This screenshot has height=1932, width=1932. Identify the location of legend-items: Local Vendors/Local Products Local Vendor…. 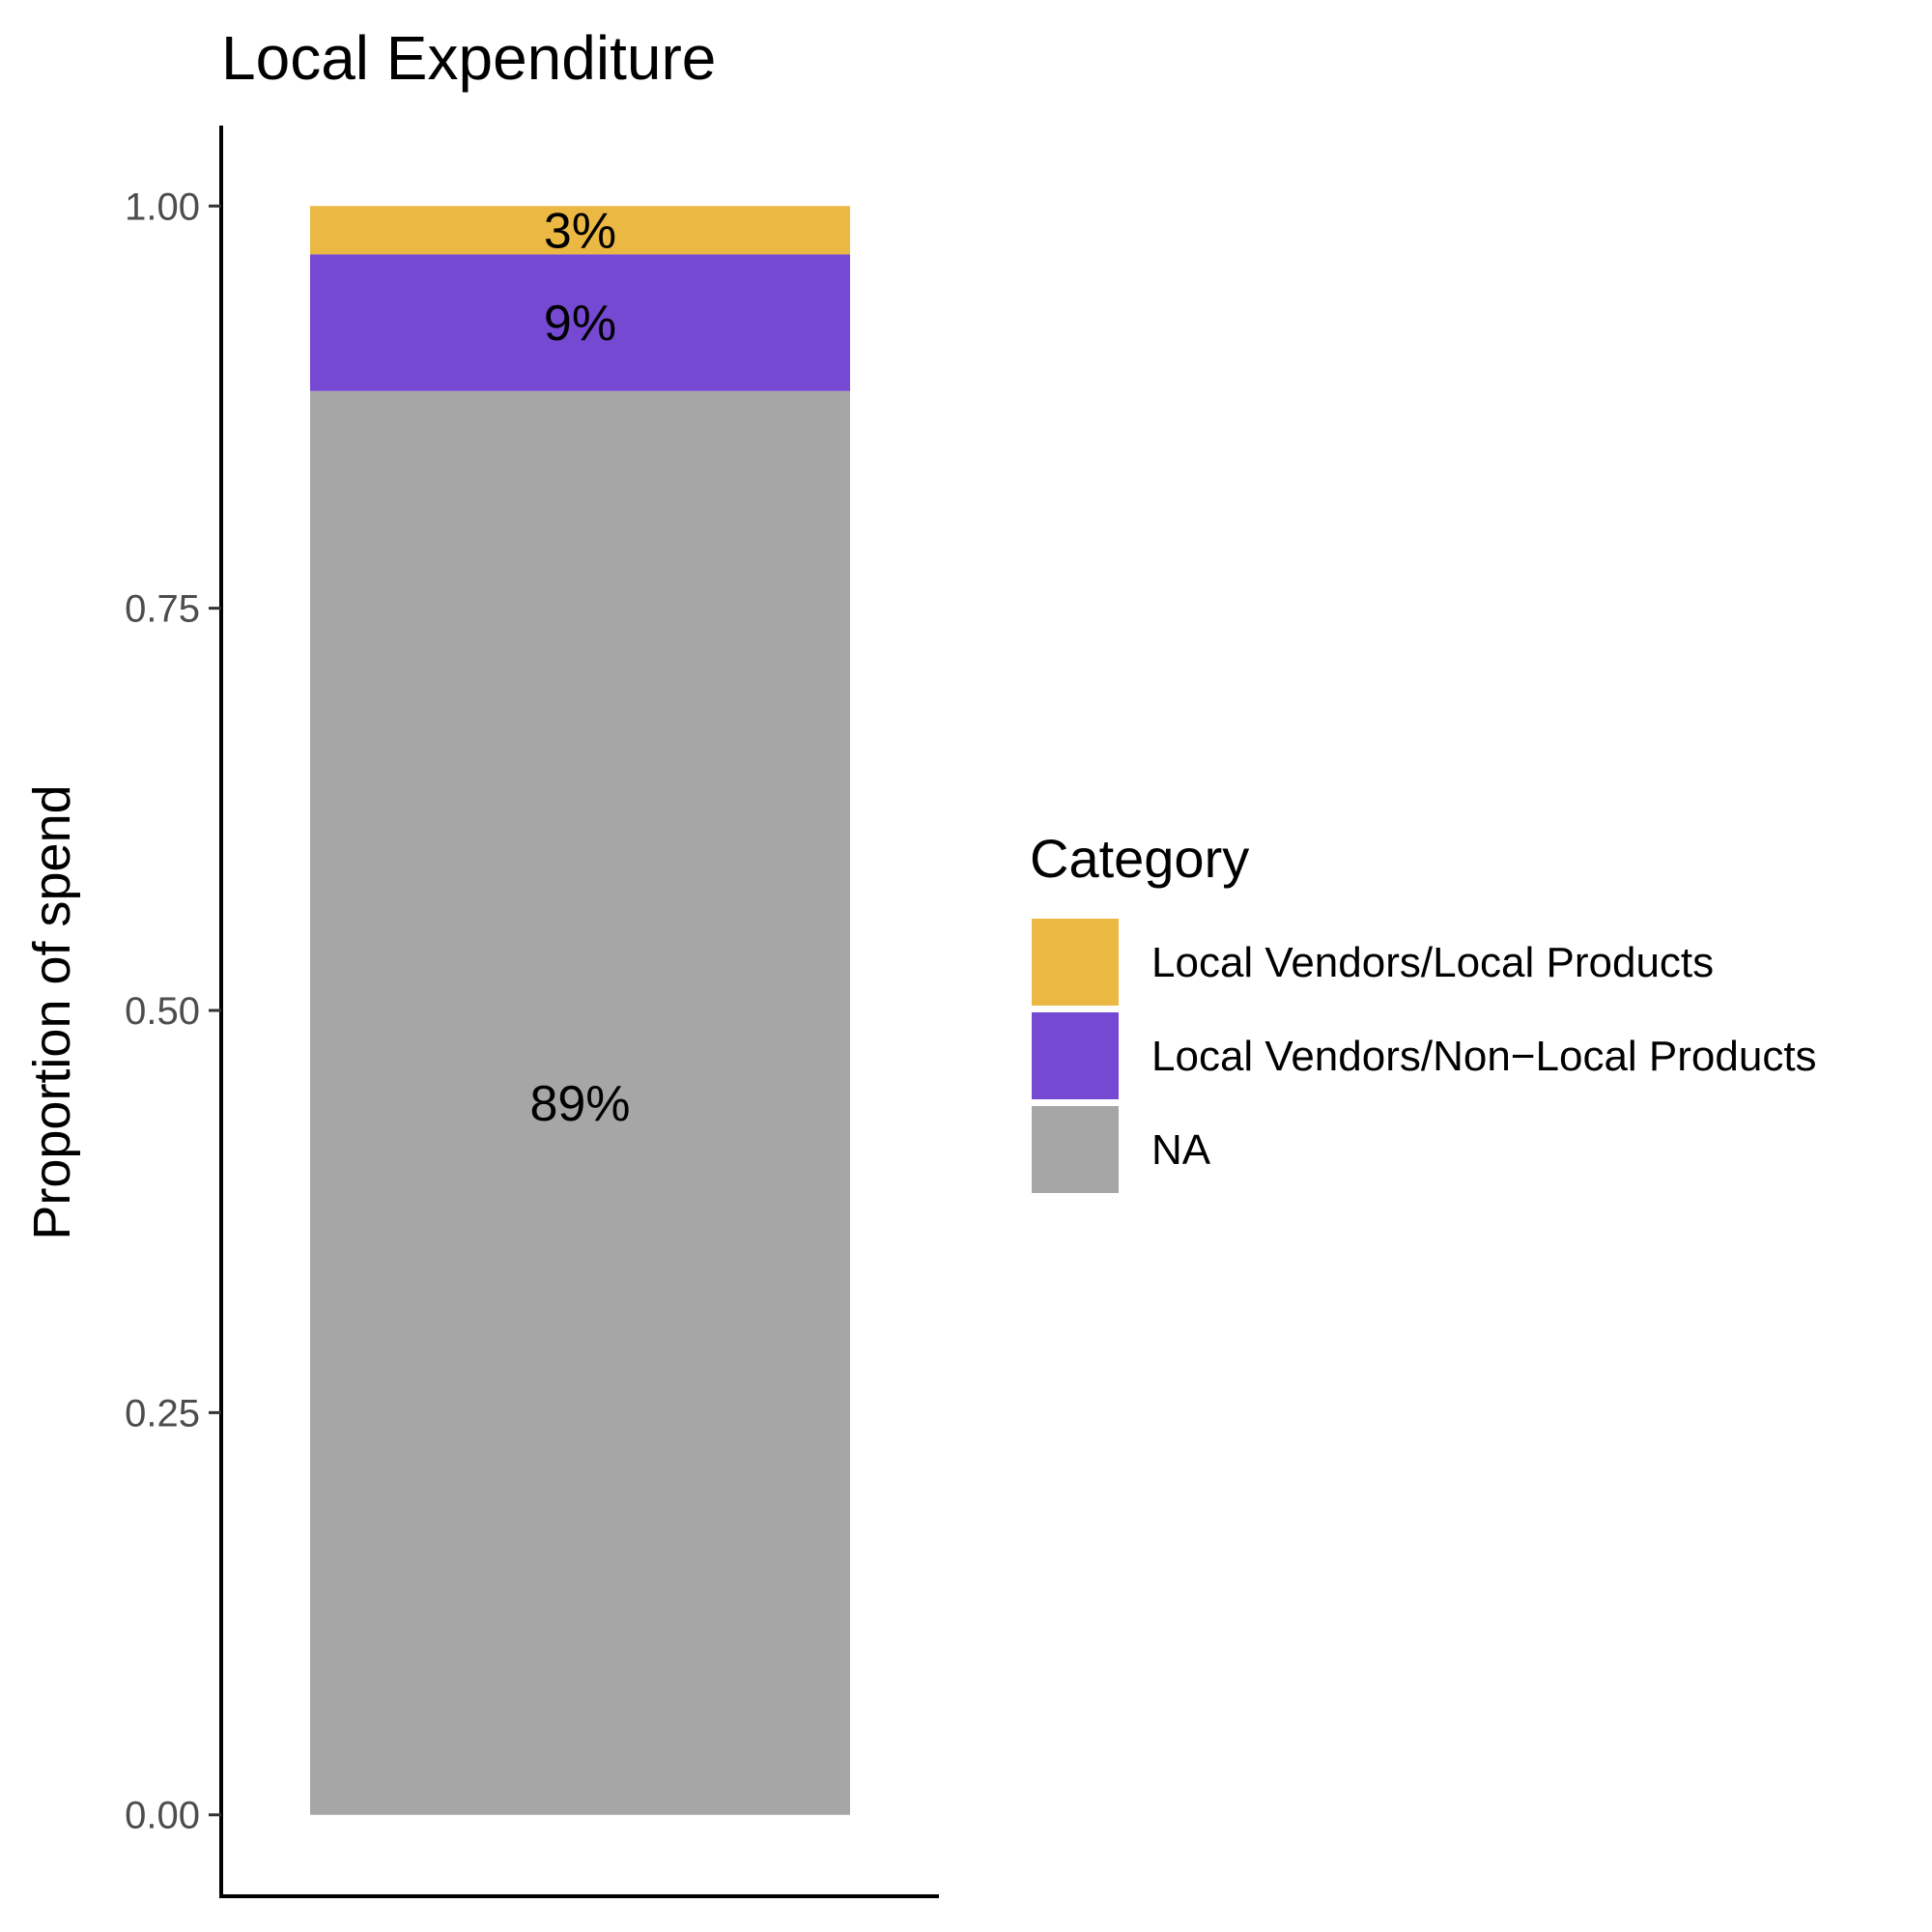
(1424, 1056).